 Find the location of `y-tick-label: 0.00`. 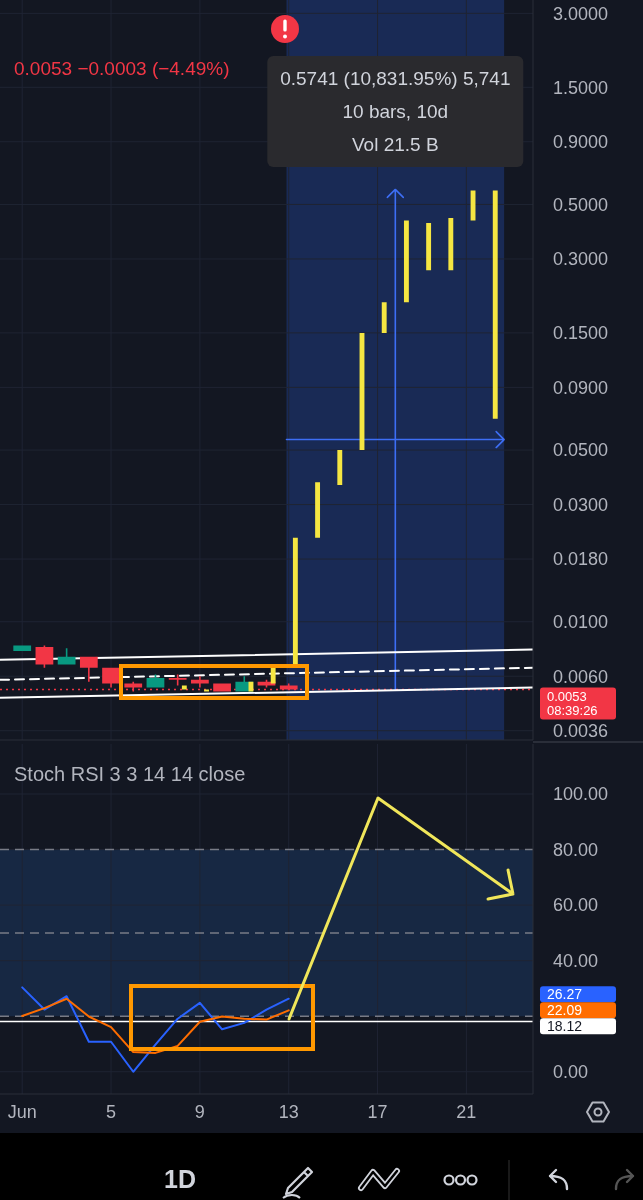

y-tick-label: 0.00 is located at coordinates (571, 1072).